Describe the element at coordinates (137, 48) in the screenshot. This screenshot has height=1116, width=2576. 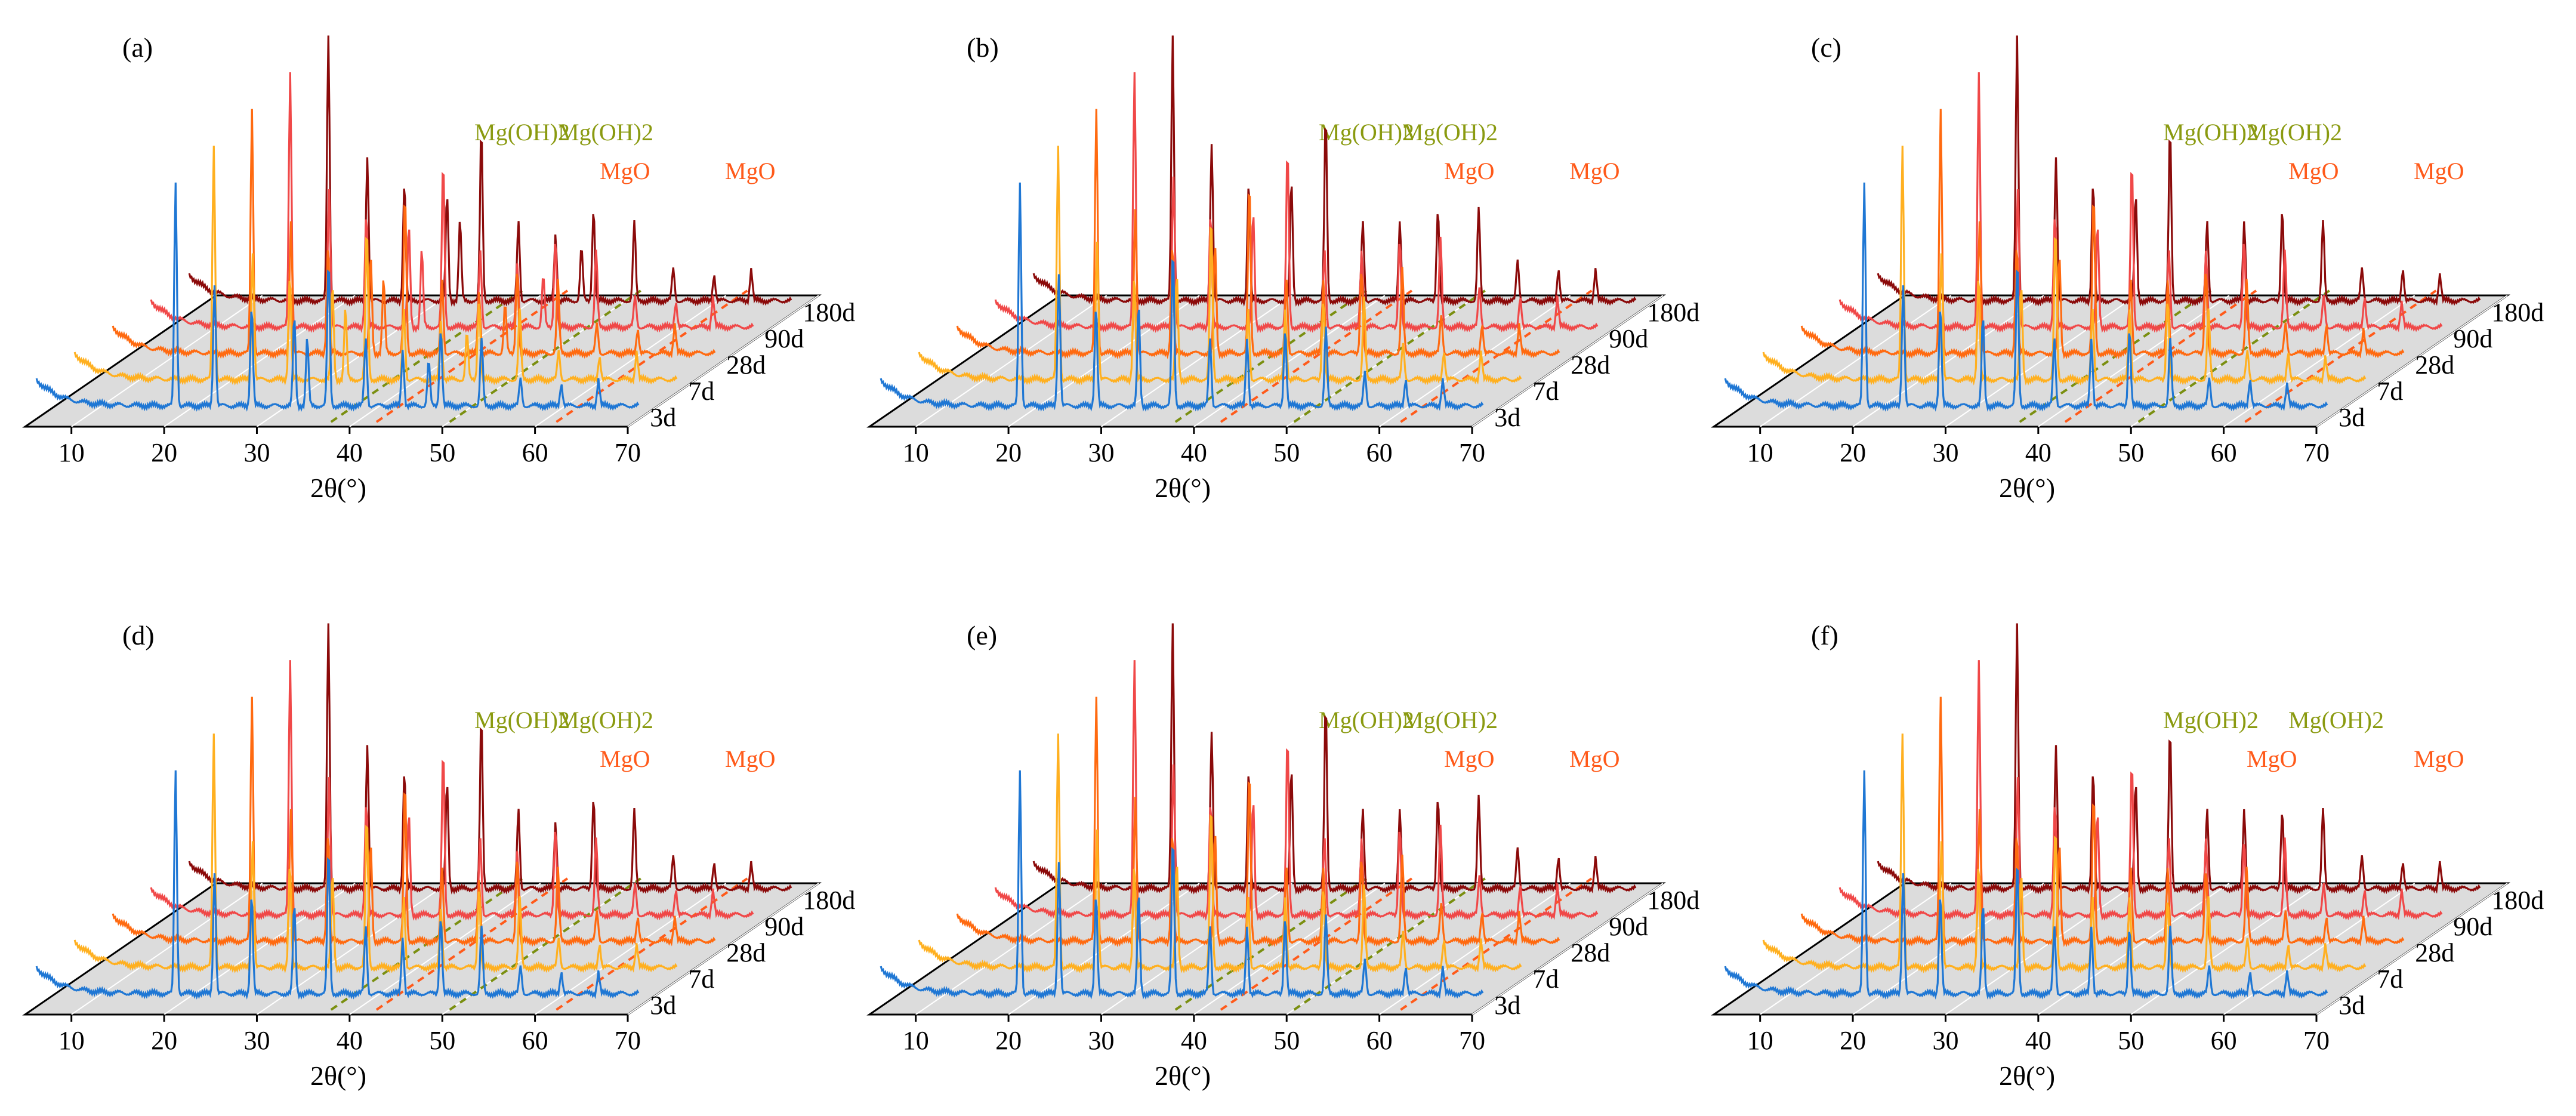
I see `panel-label: (a)` at that location.